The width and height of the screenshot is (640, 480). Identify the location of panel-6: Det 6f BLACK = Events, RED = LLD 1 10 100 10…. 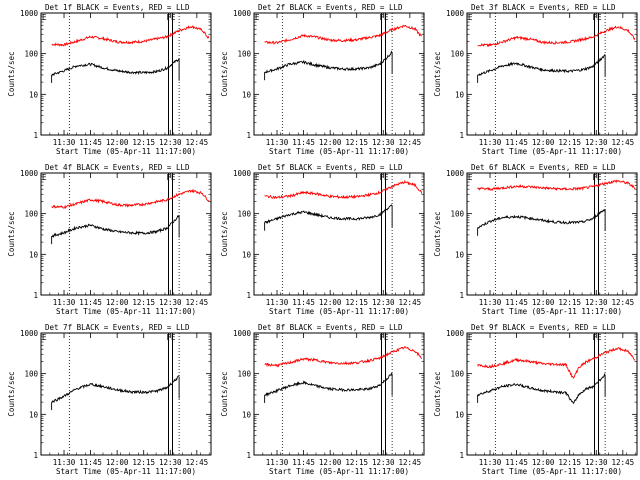
(535, 239).